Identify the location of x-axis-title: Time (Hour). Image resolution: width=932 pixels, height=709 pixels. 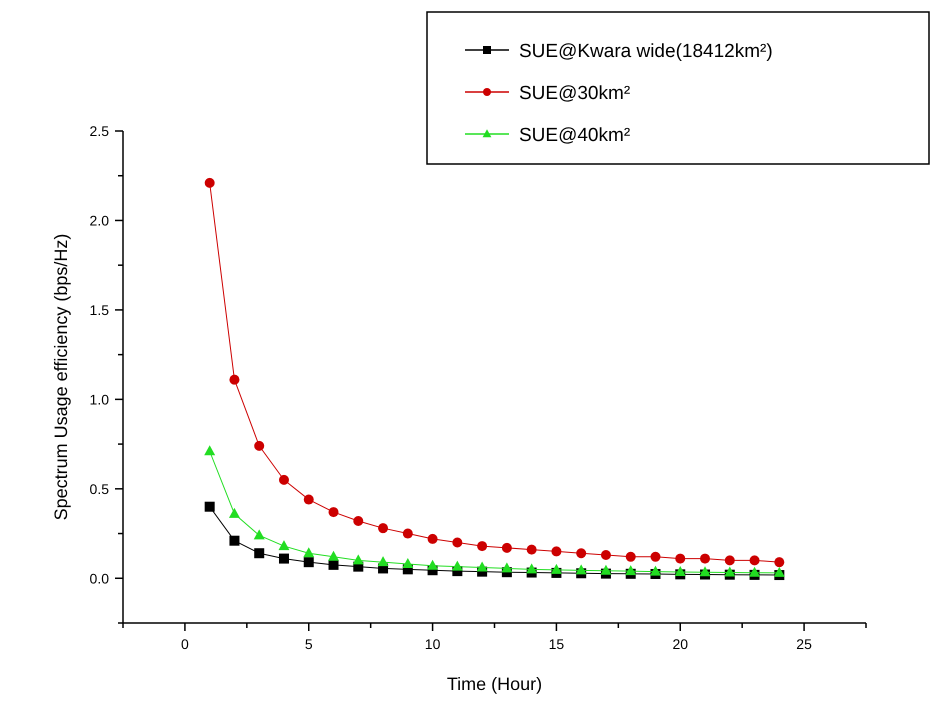
(494, 684).